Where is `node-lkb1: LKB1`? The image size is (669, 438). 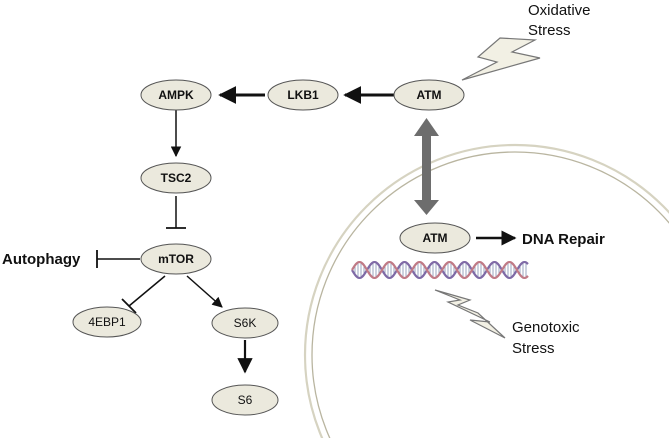
node-lkb1: LKB1 is located at coordinates (303, 95).